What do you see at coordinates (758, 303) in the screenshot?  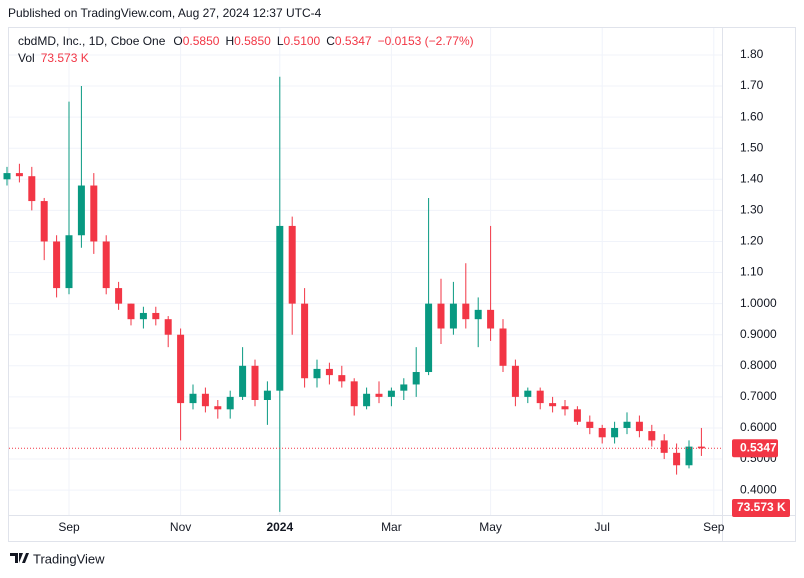 I see `y-tick-label: 1.0000` at bounding box center [758, 303].